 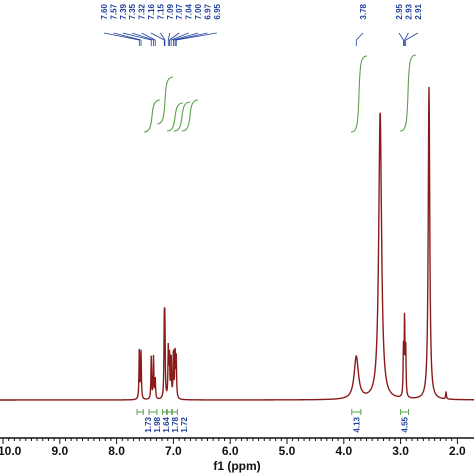 I want to click on x-tick-label: 10.0, so click(x=11, y=451).